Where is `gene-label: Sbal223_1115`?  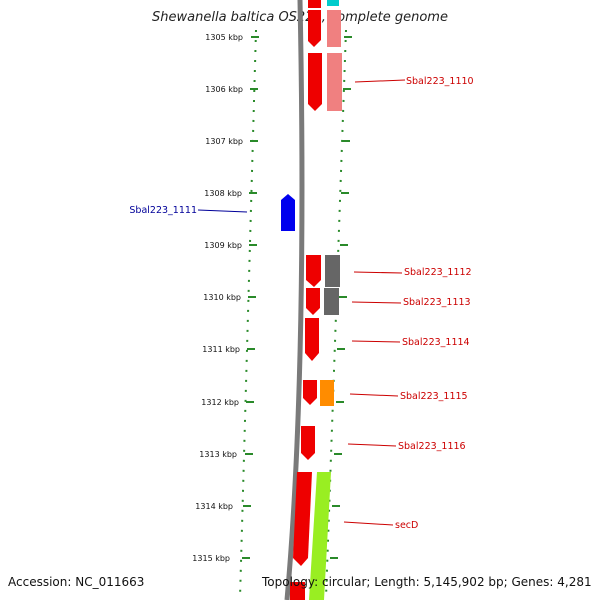
gene-label: Sbal223_1115 is located at coordinates (434, 396).